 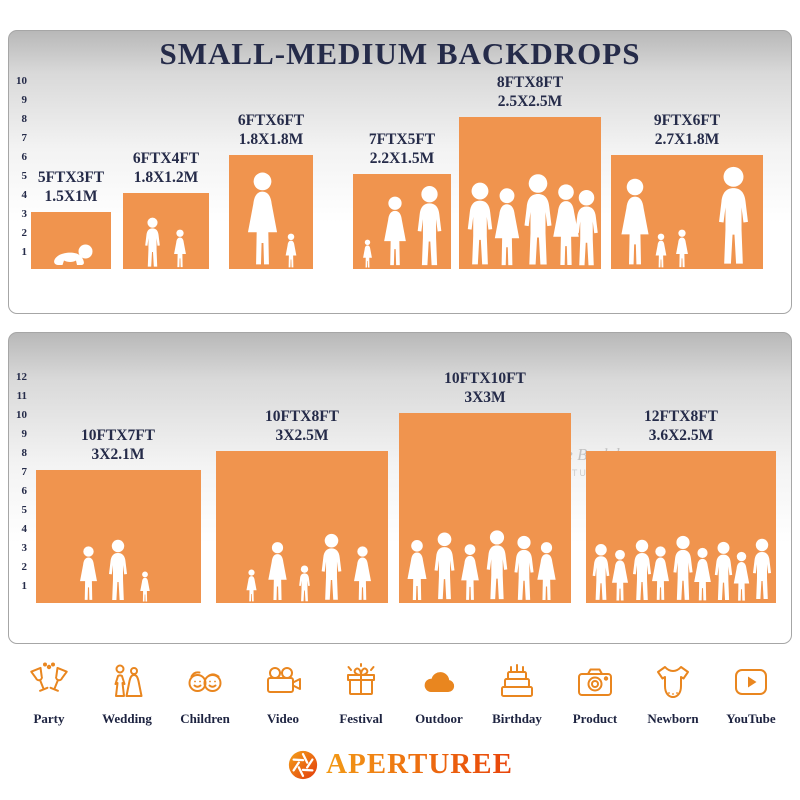 What do you see at coordinates (485, 389) in the screenshot?
I see `backdrop-label: 10FTX10FT 3X3M` at bounding box center [485, 389].